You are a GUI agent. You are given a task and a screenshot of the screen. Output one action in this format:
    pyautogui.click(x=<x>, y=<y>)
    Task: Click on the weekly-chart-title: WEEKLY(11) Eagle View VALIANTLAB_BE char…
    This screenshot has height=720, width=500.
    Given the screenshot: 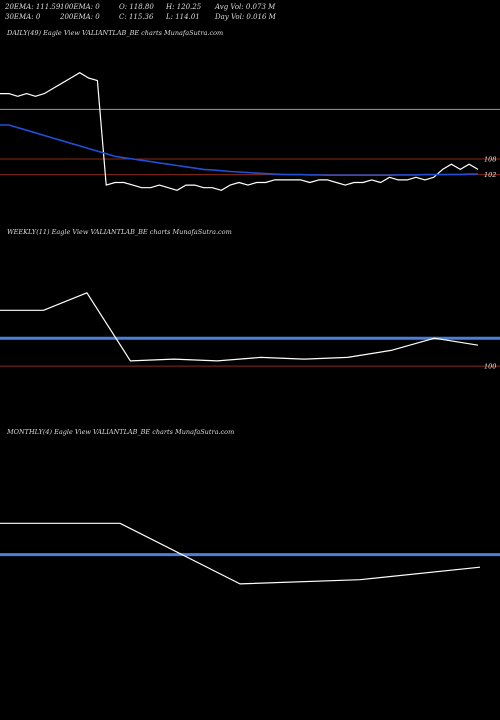 What is the action you would take?
    pyautogui.click(x=119, y=232)
    